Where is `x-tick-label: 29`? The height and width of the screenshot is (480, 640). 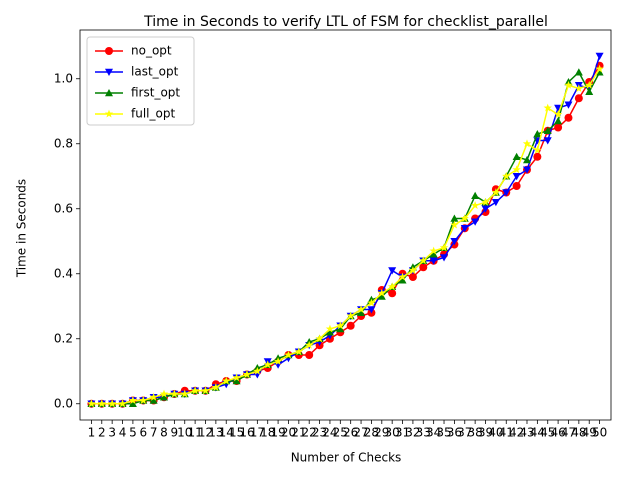 x-tick-label: 29 is located at coordinates (381, 433).